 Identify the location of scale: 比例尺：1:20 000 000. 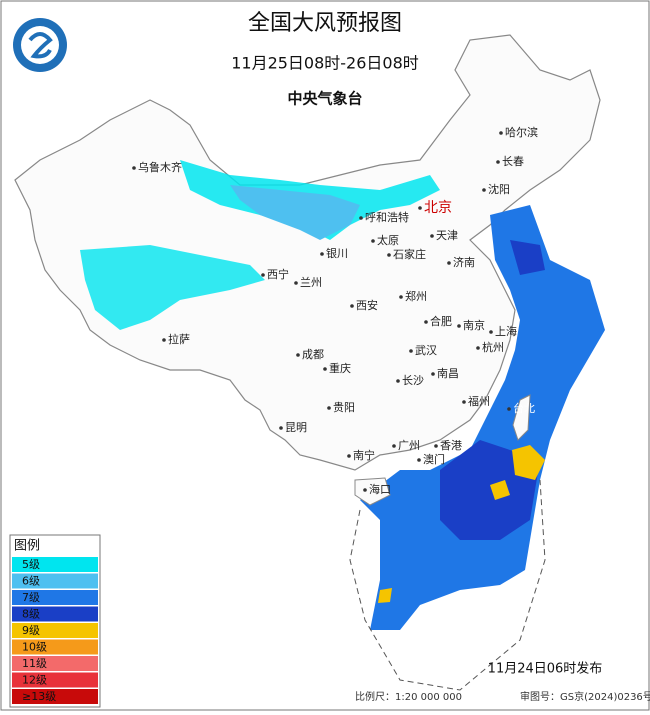
(408, 696).